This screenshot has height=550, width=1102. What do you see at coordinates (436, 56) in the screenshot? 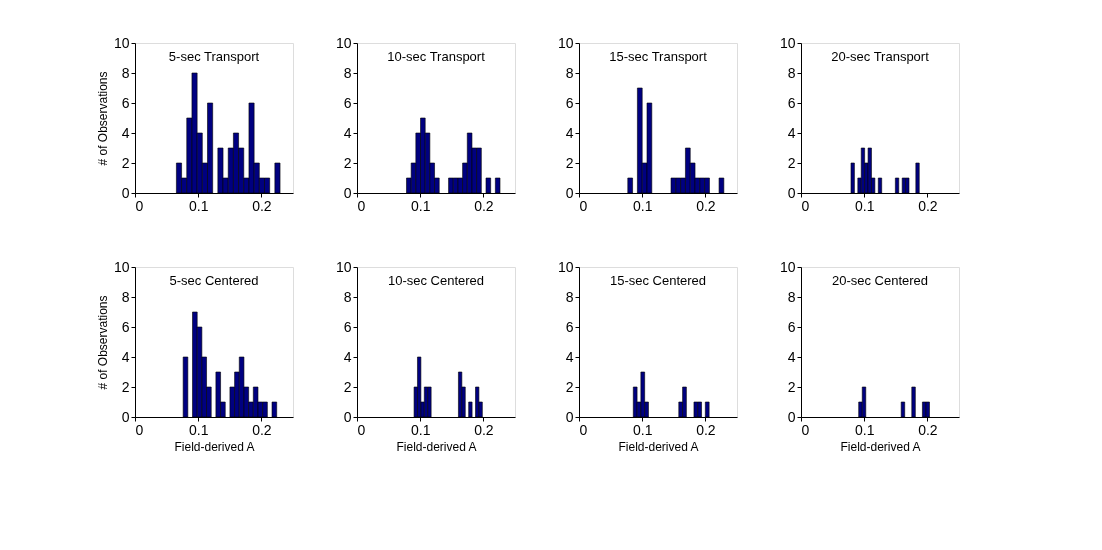
I see `annotation: 10-sec Transport` at bounding box center [436, 56].